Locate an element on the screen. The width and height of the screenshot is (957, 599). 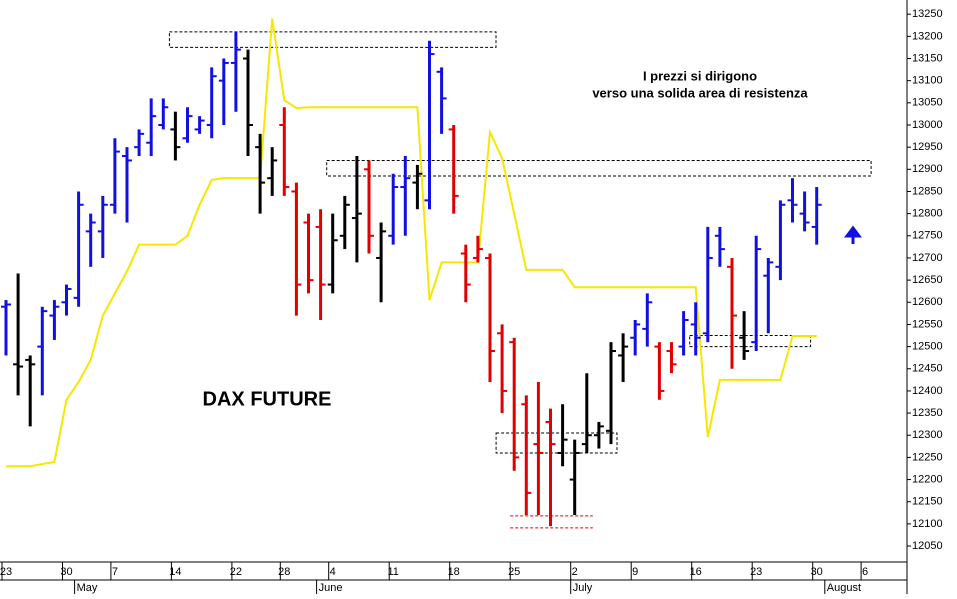
y-tick-label: 13250 is located at coordinates (927, 14).